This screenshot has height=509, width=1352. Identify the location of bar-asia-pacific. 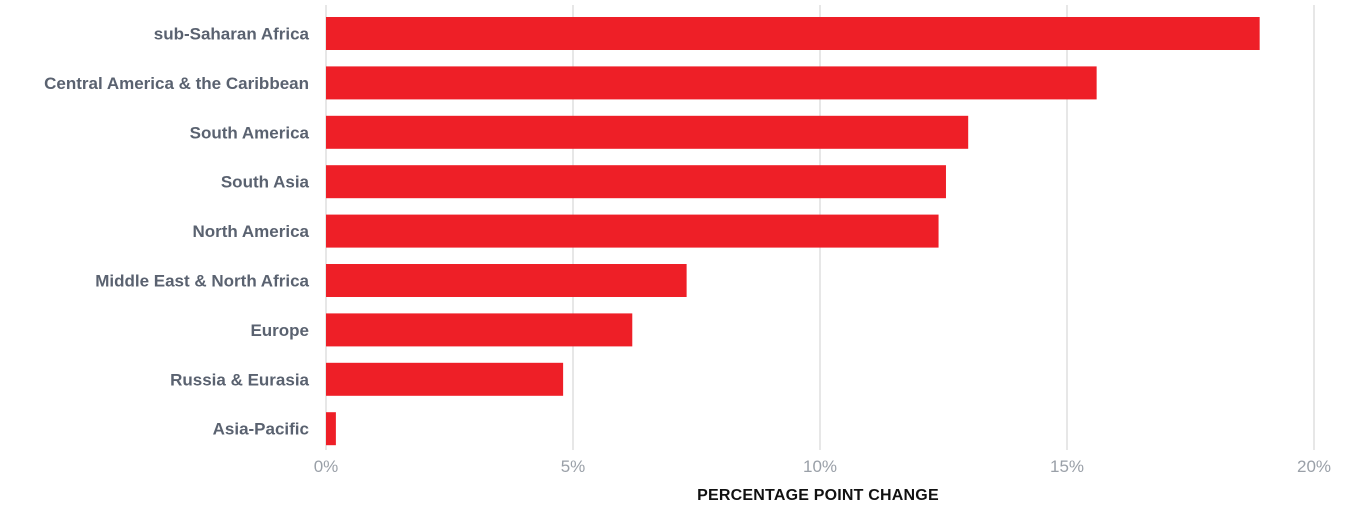
(331, 429).